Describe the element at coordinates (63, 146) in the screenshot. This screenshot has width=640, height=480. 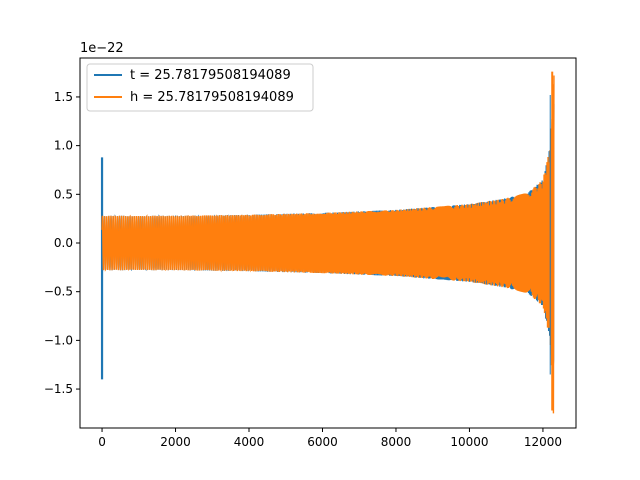
I see `y-tick-label-1: 1.0` at that location.